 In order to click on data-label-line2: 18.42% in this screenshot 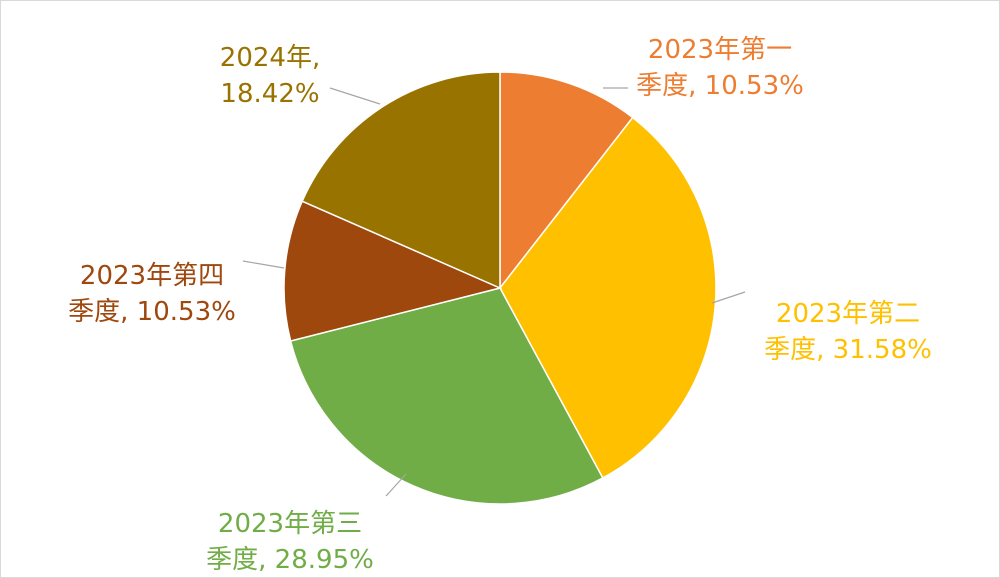, I will do `click(269, 94)`.